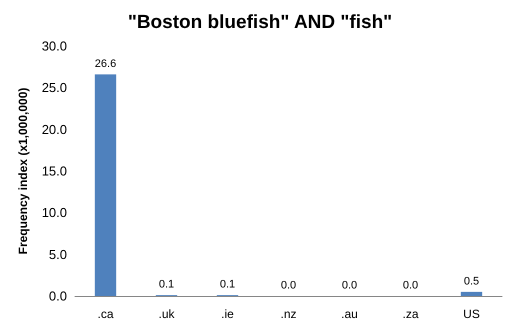 The image size is (520, 333). What do you see at coordinates (54, 46) in the screenshot?
I see `y-tick-label: 30.0` at bounding box center [54, 46].